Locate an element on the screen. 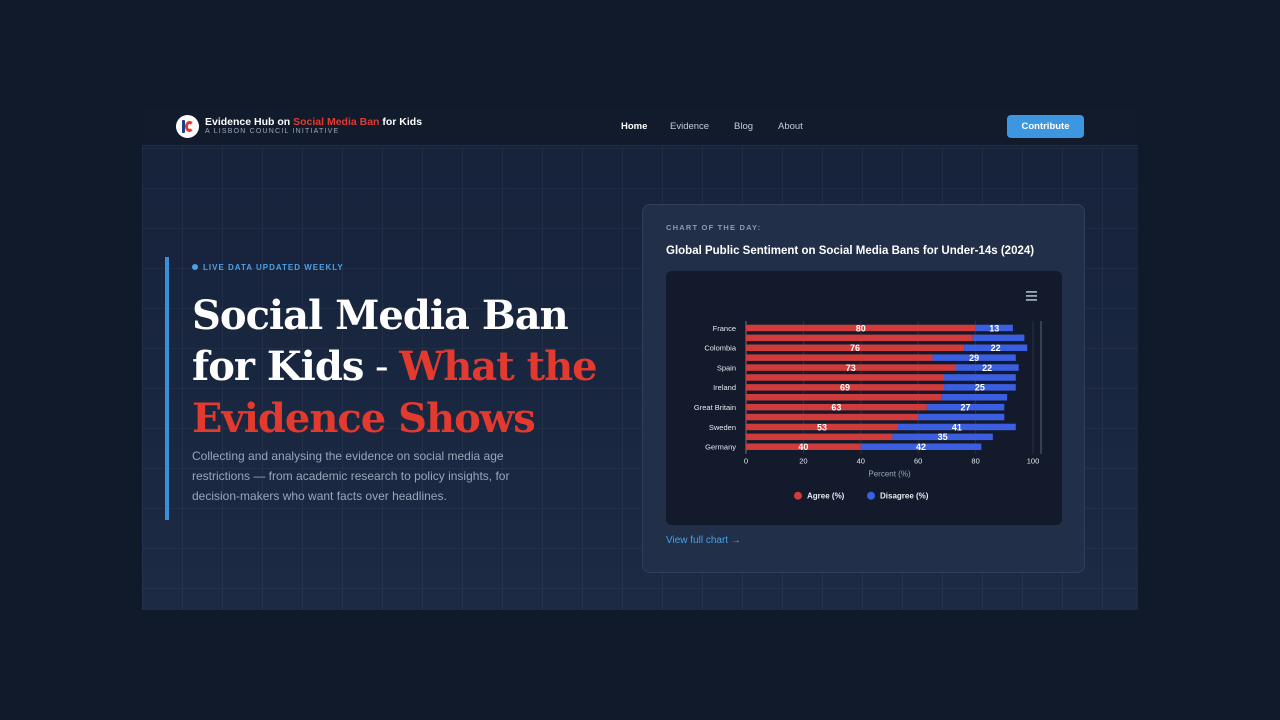  contribute-button: Contribute is located at coordinates (1045, 126).